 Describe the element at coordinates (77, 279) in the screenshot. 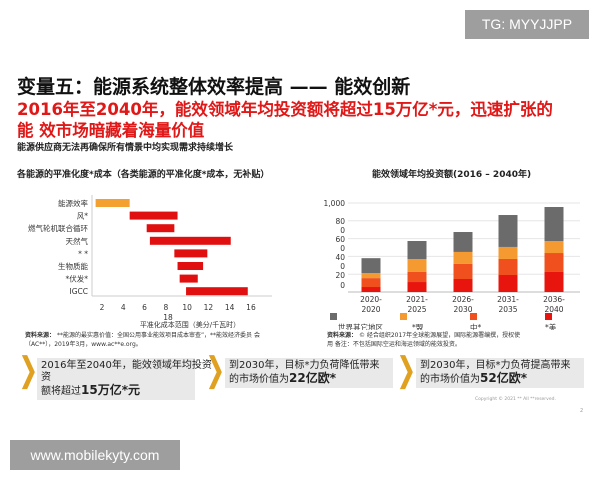

I see `category-label: *伏发*` at that location.